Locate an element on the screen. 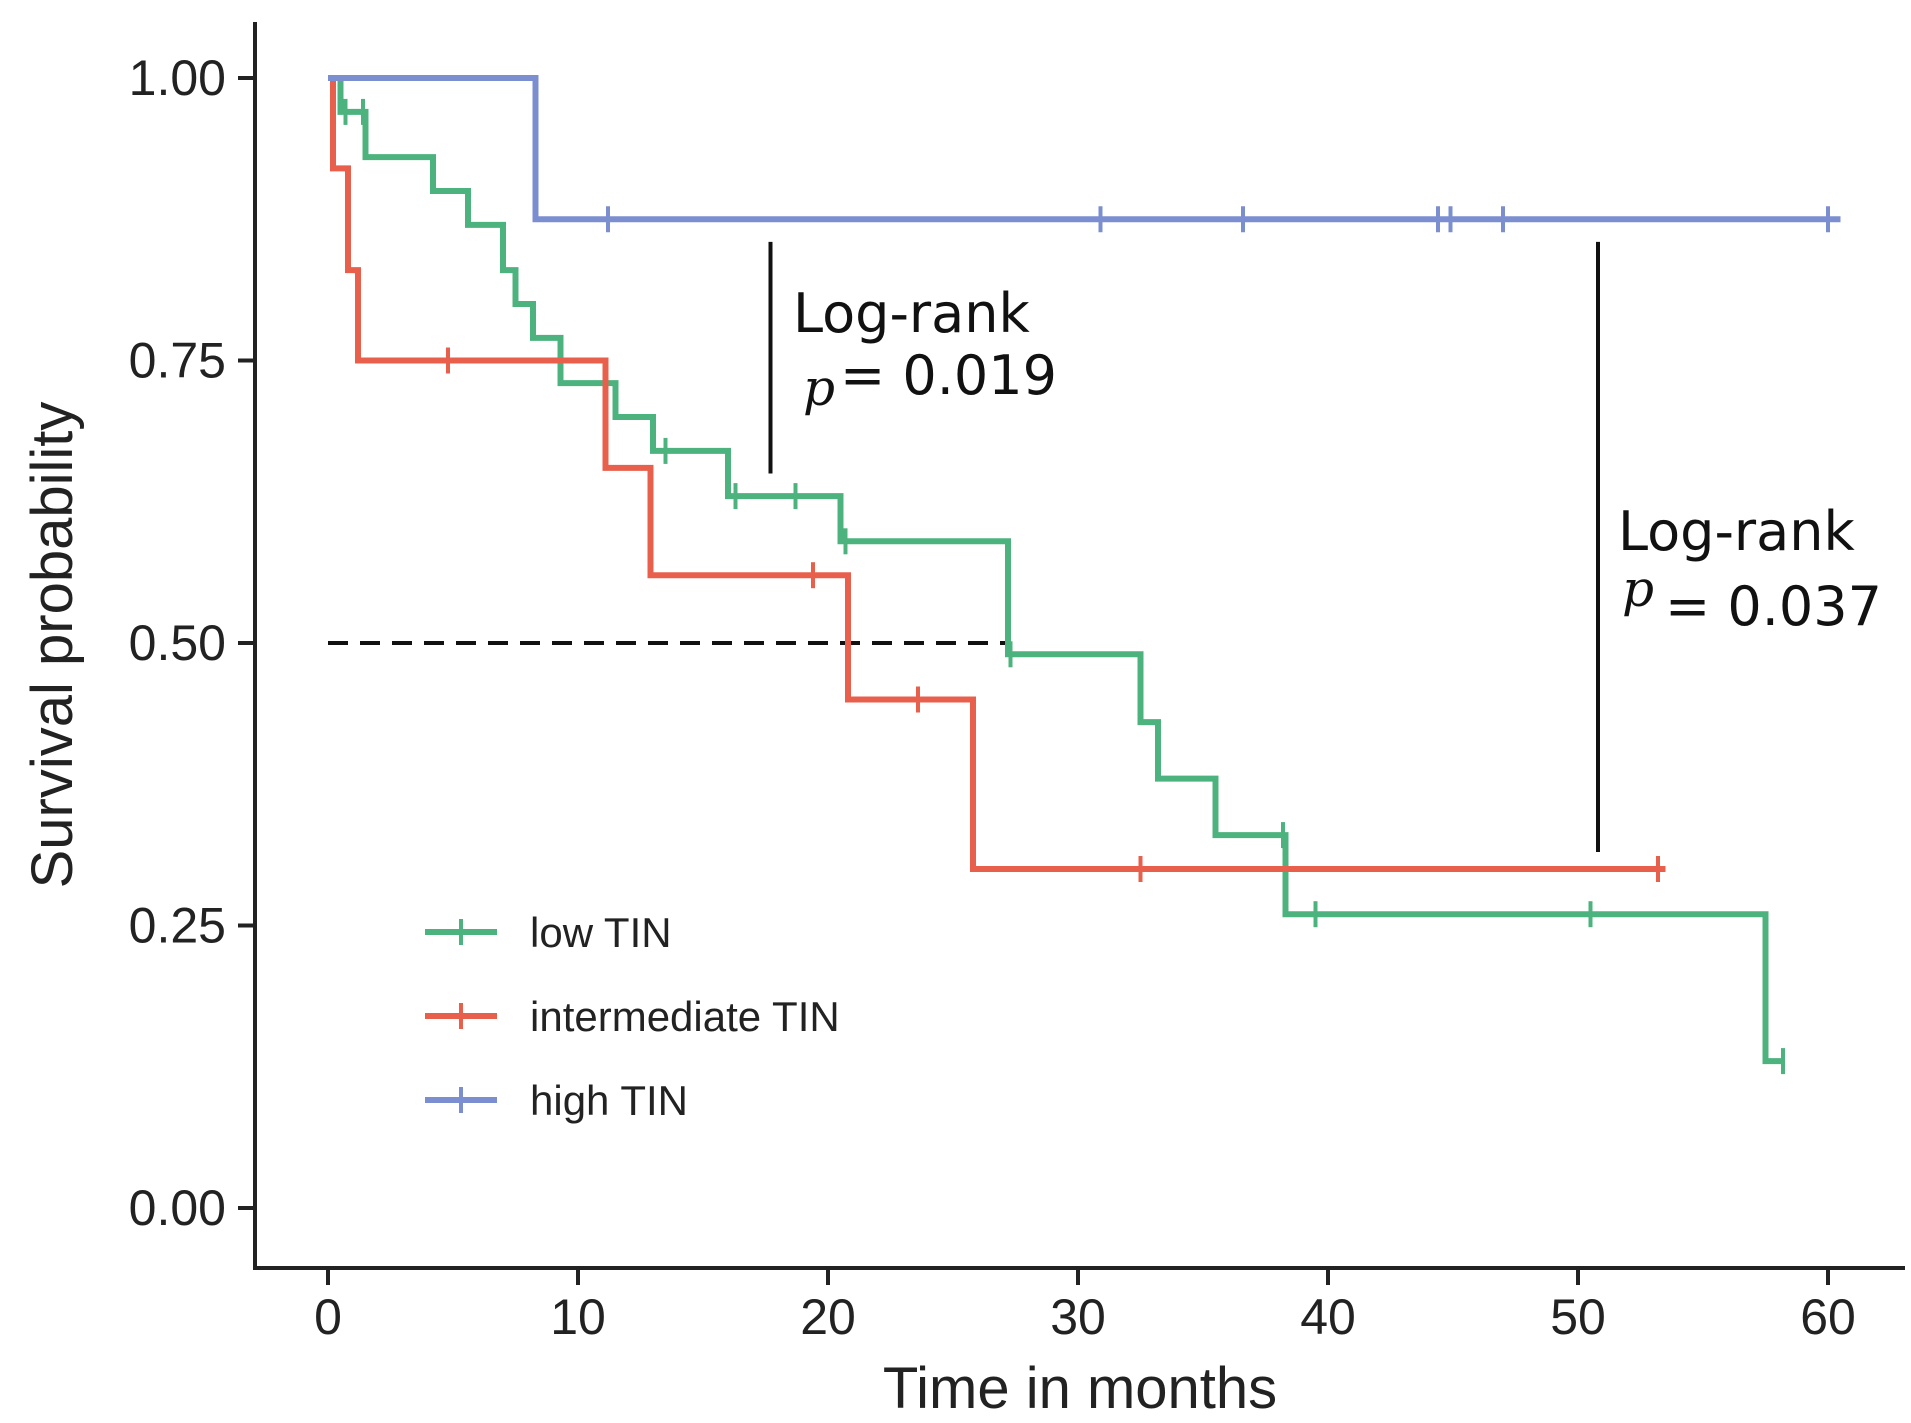 The image size is (1911, 1423). x-tick-label: 60 is located at coordinates (1828, 1317).